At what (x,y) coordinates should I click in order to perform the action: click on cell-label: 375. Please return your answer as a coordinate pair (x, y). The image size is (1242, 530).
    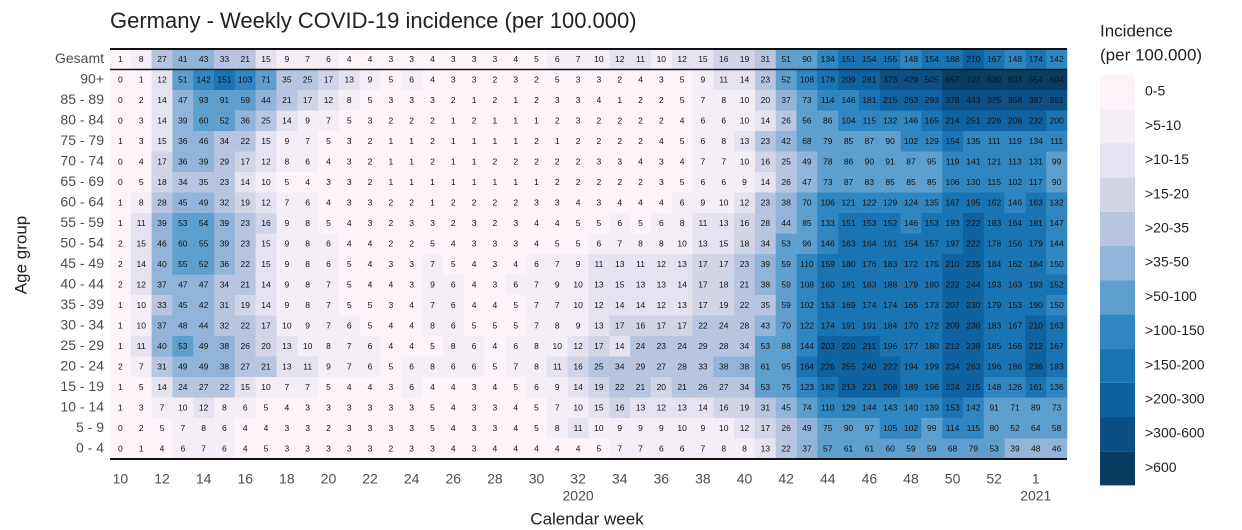
    Looking at the image, I should click on (994, 100).